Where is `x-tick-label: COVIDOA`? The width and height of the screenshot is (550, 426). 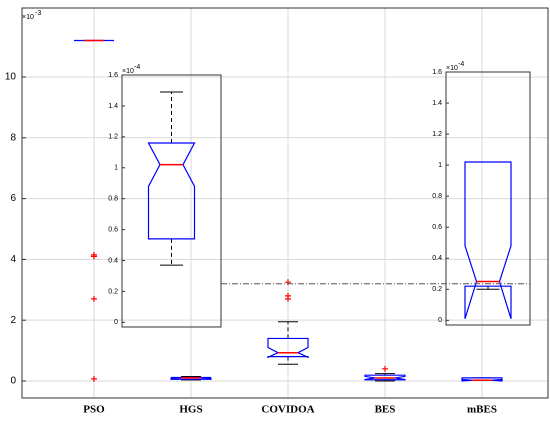 x-tick-label: COVIDOA is located at coordinates (287, 410).